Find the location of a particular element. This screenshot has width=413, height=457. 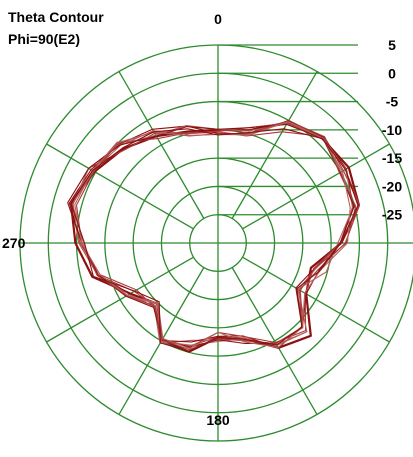

angle-label: 0 is located at coordinates (218, 19).